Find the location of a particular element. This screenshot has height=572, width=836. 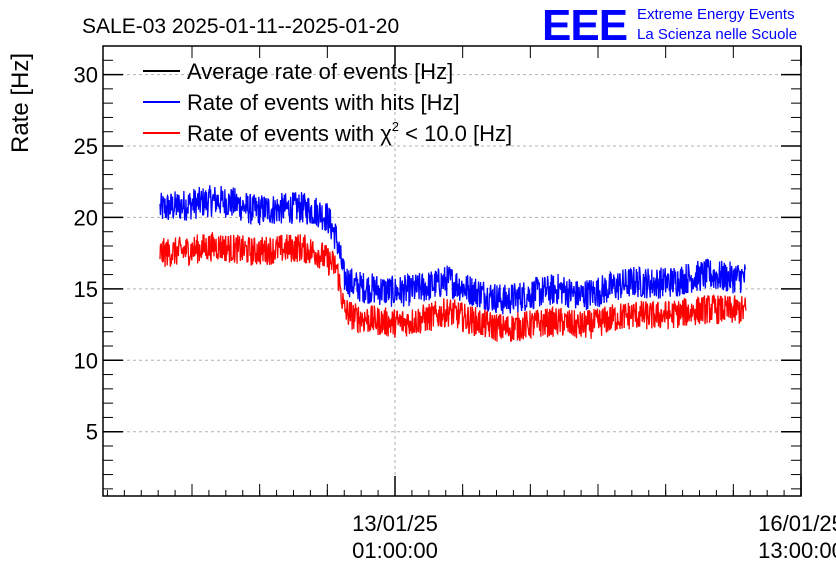

y-tick-label: 30 is located at coordinates (86, 75).